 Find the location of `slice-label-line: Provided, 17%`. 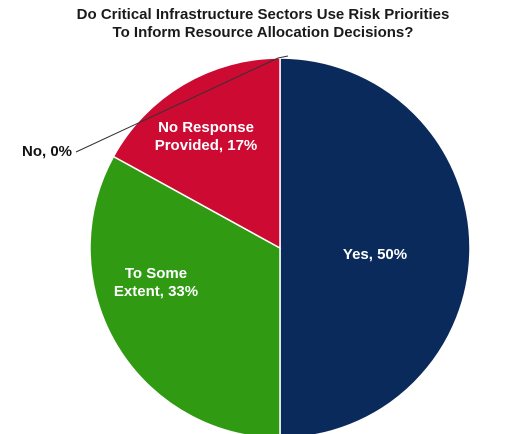

slice-label-line: Provided, 17% is located at coordinates (206, 145).